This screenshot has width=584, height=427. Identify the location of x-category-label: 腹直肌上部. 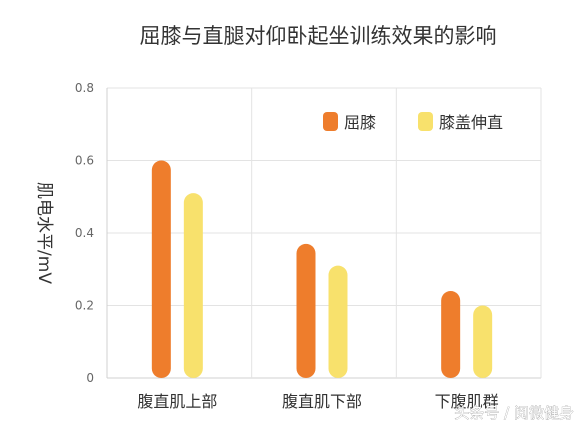
(177, 401).